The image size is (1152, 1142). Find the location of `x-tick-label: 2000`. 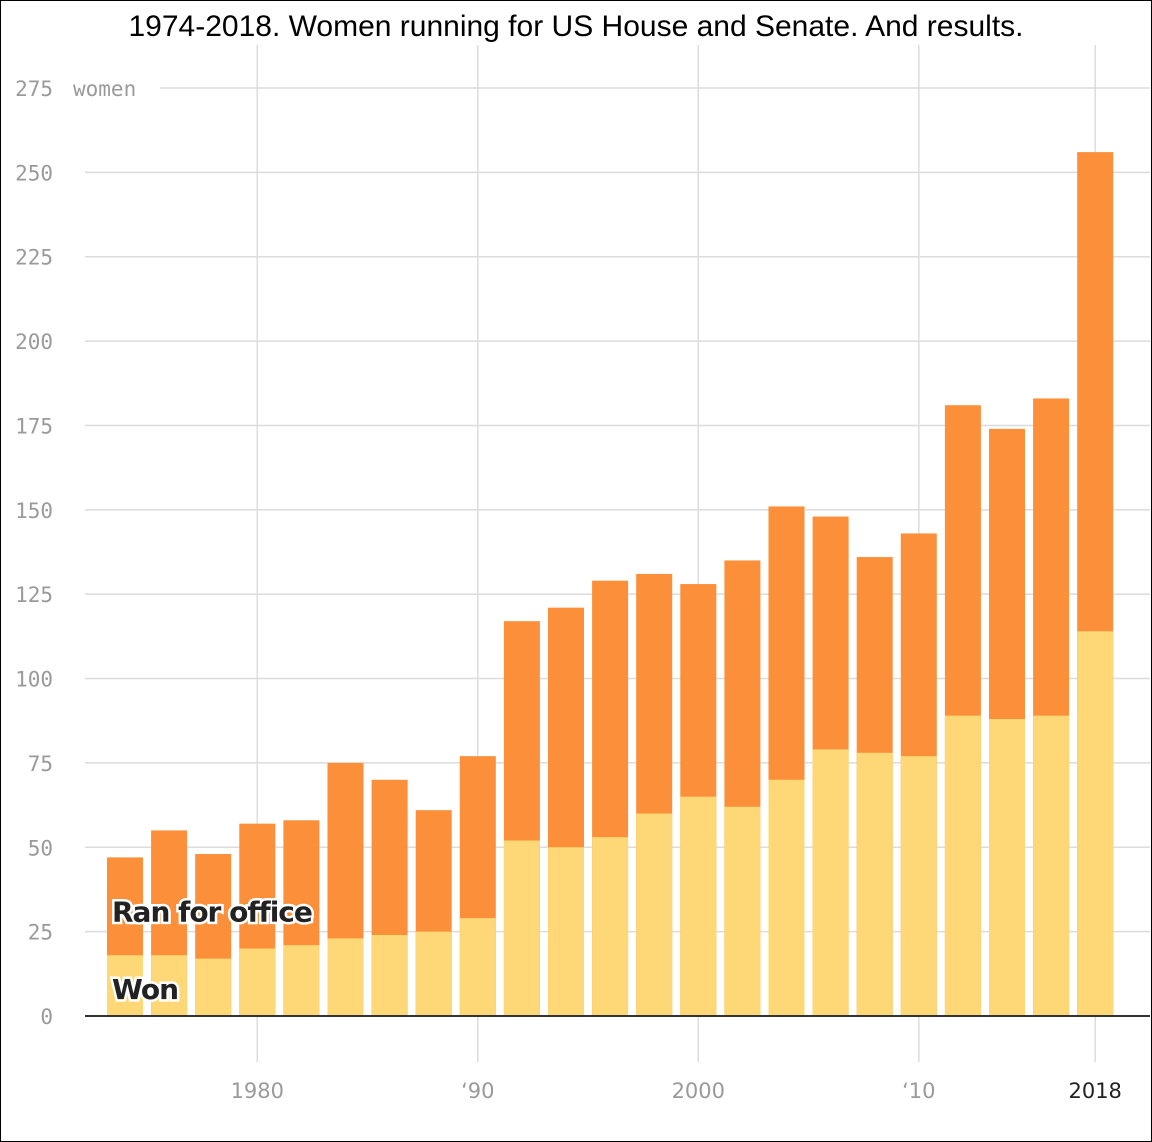

x-tick-label: 2000 is located at coordinates (698, 1091).